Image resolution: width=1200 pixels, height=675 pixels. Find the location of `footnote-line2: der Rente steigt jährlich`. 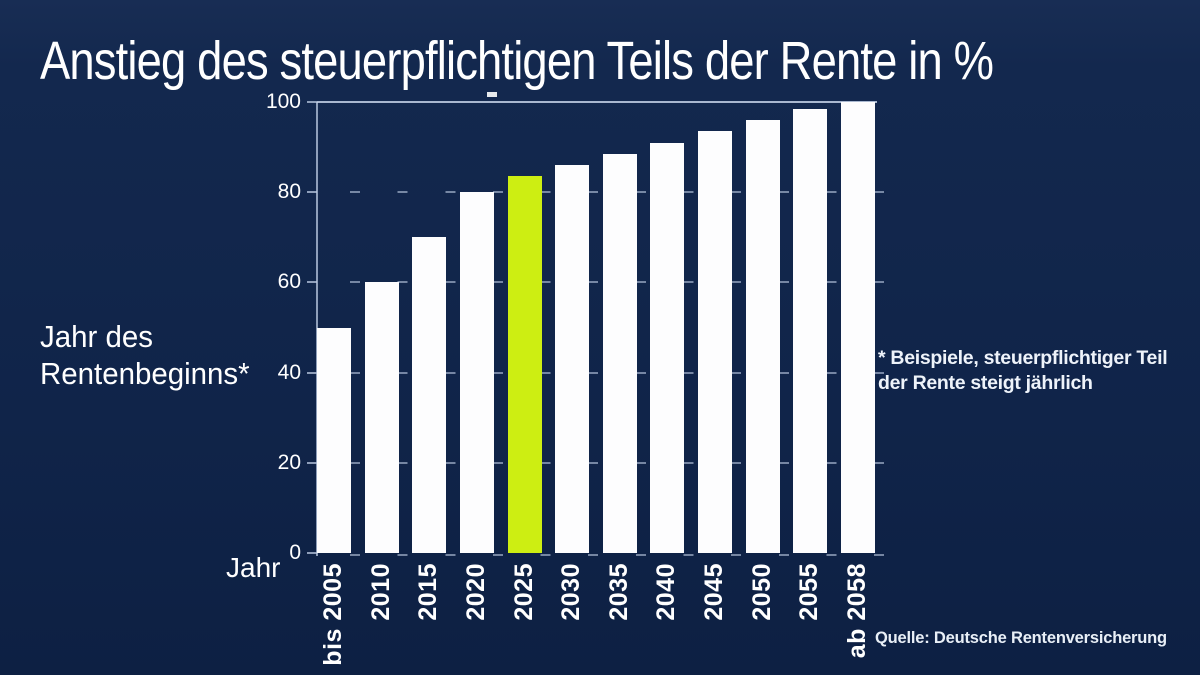

footnote-line2: der Rente steigt jährlich is located at coordinates (985, 383).